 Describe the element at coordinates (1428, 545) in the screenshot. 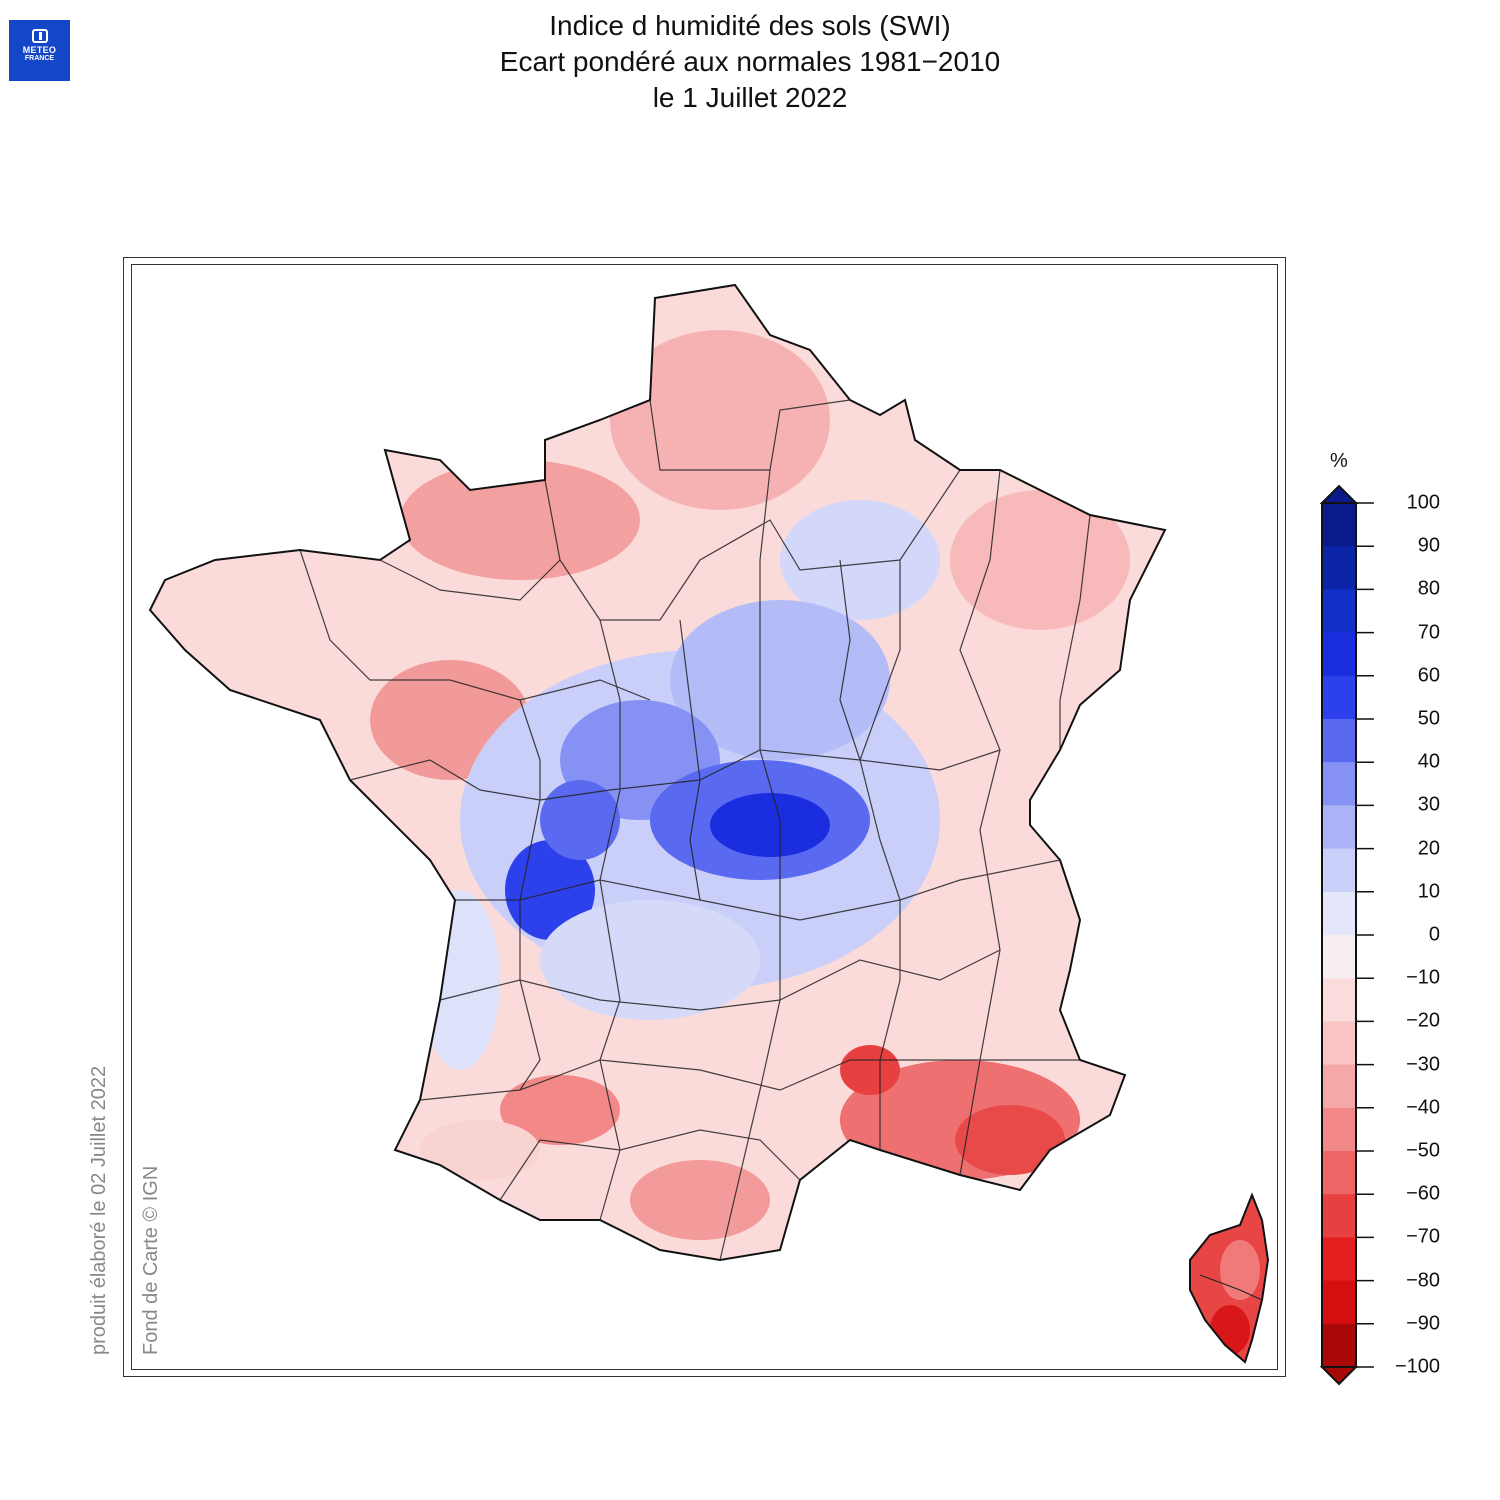

I see `colorbar-tick-label: 90` at that location.